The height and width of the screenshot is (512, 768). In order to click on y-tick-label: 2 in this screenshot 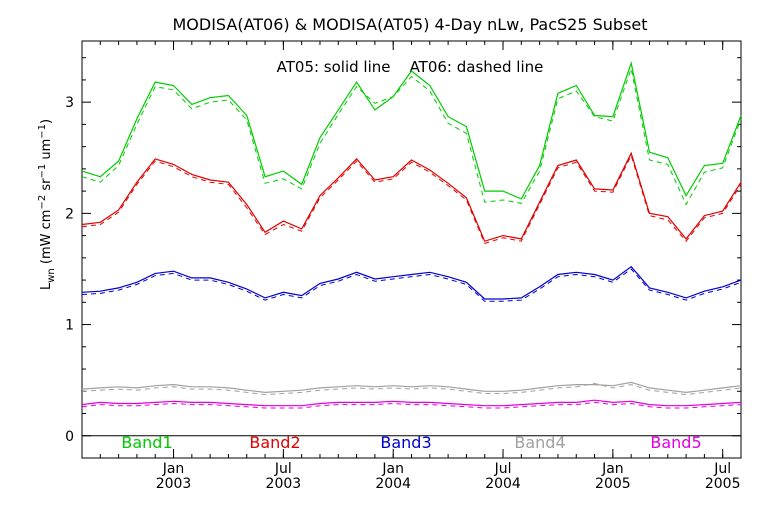, I will do `click(69, 214)`.